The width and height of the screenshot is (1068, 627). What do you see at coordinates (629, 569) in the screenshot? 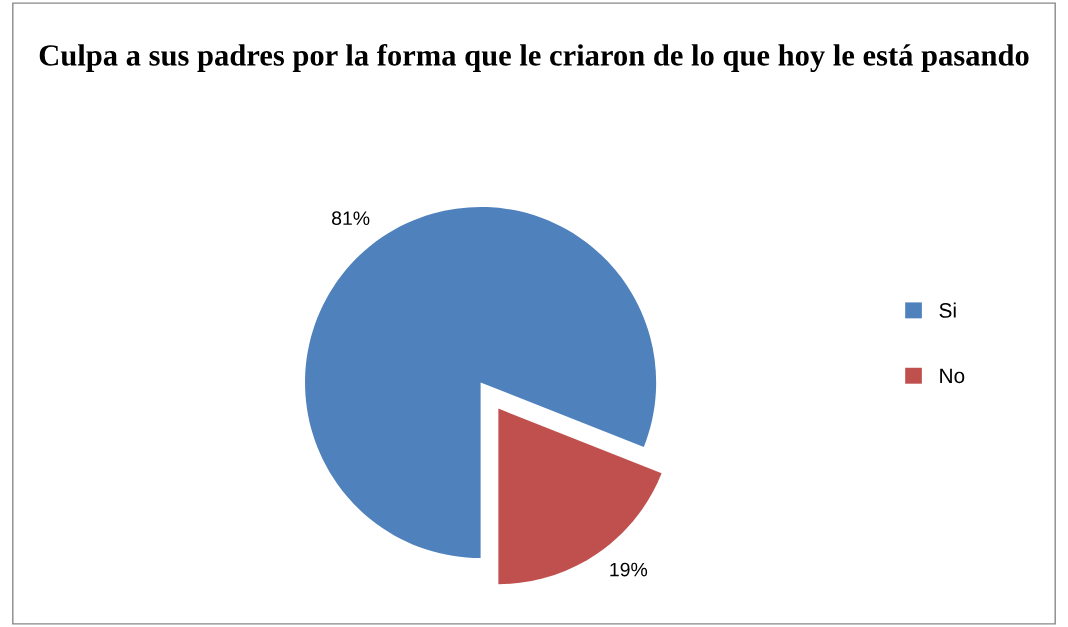
I see `data-label: 19%` at bounding box center [629, 569].